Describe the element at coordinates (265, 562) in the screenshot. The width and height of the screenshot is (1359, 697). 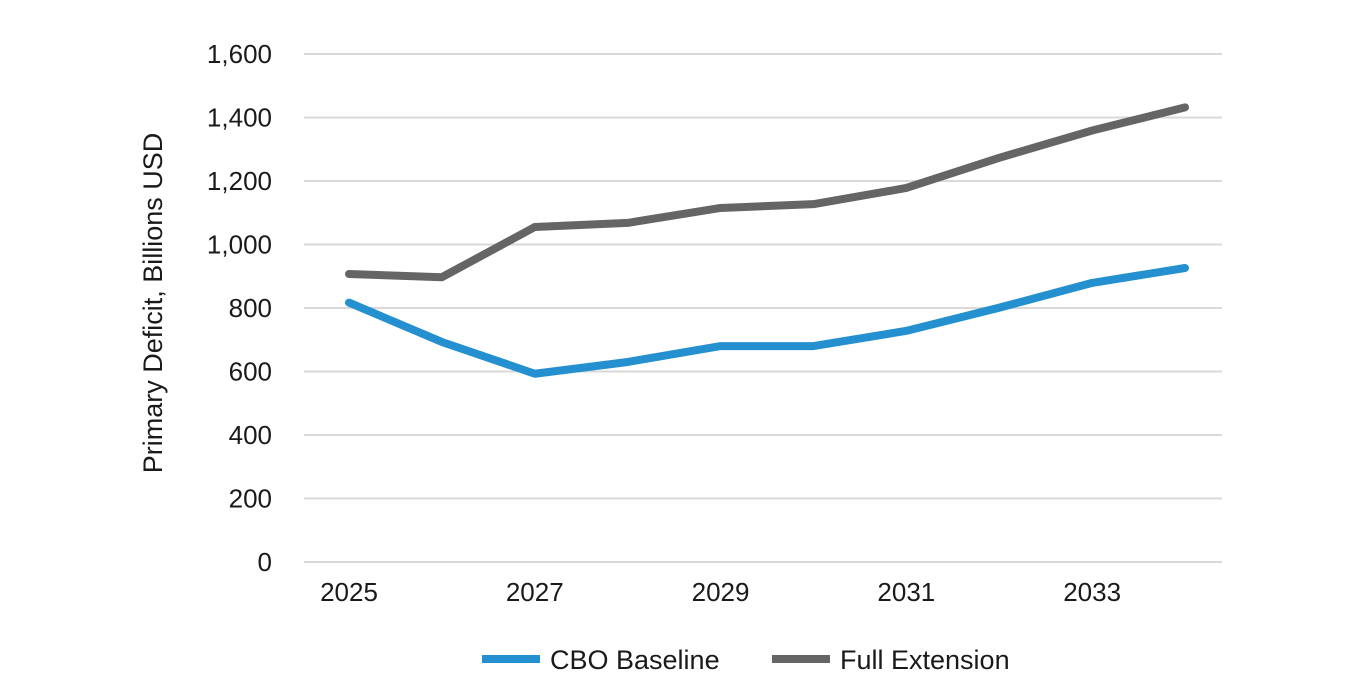
I see `y-tick-label: 0` at that location.